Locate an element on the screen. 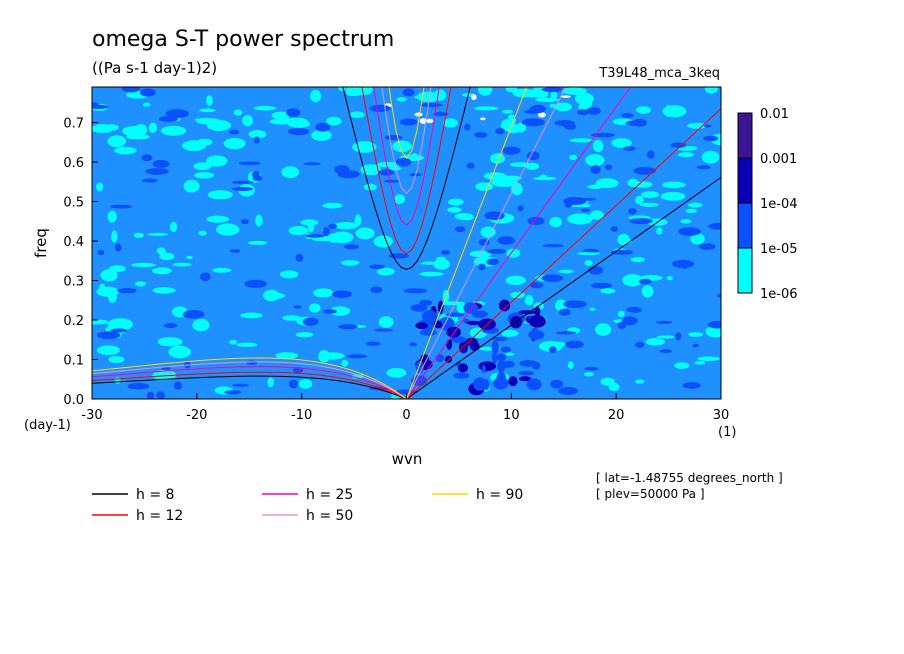 Image resolution: width=904 pixels, height=654 pixels. inertia-gravity-curve is located at coordinates (406, 171).